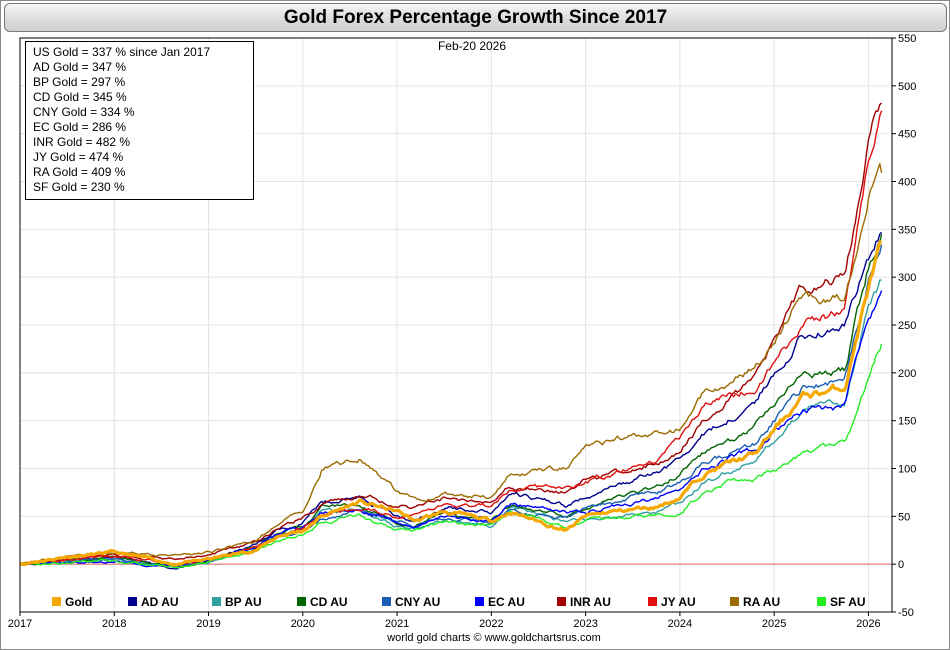 The height and width of the screenshot is (650, 950). Describe the element at coordinates (904, 517) in the screenshot. I see `y-tick-label: 50` at that location.